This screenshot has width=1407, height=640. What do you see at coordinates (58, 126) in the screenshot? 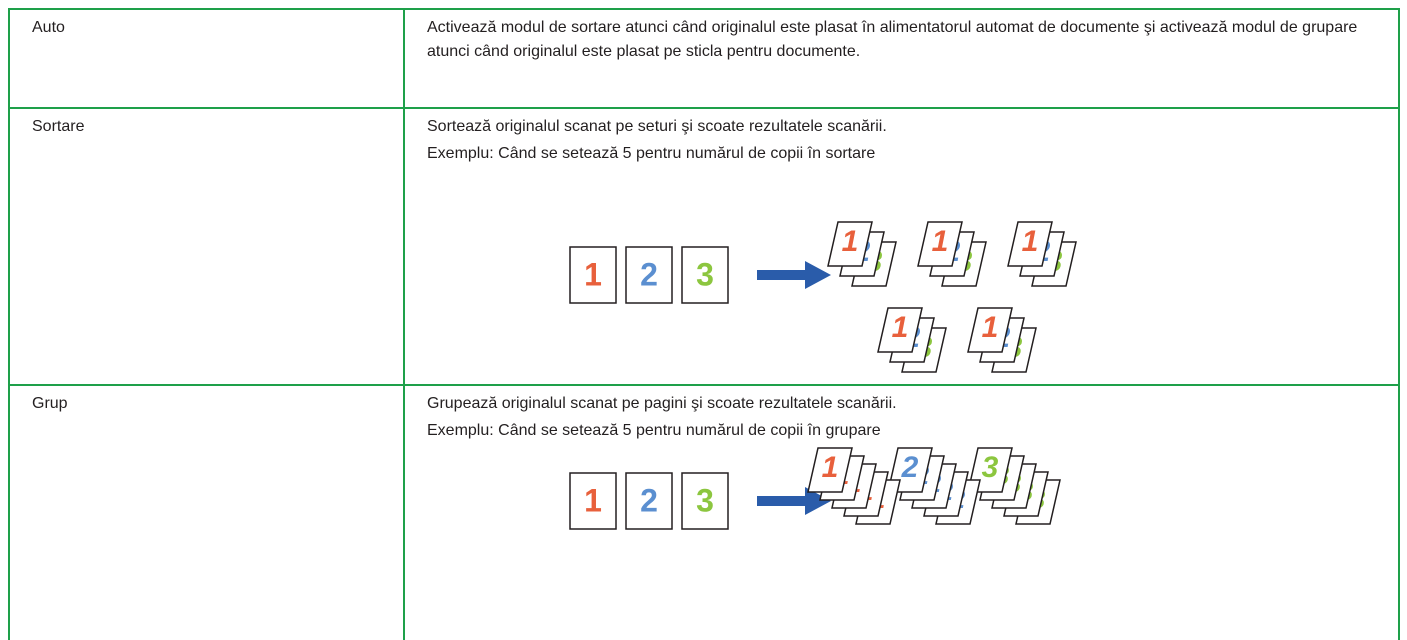
I see `option: Sortare` at bounding box center [58, 126].